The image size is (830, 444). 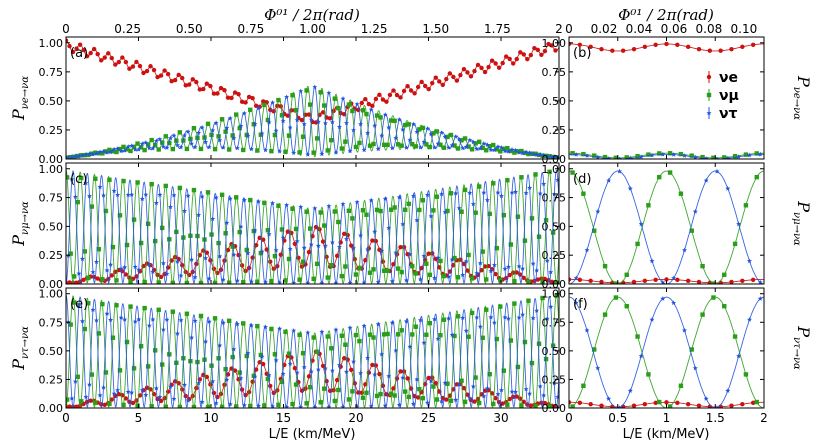 What do you see at coordinates (497, 29) in the screenshot?
I see `top-tick-label-a: 1.75` at bounding box center [497, 29].